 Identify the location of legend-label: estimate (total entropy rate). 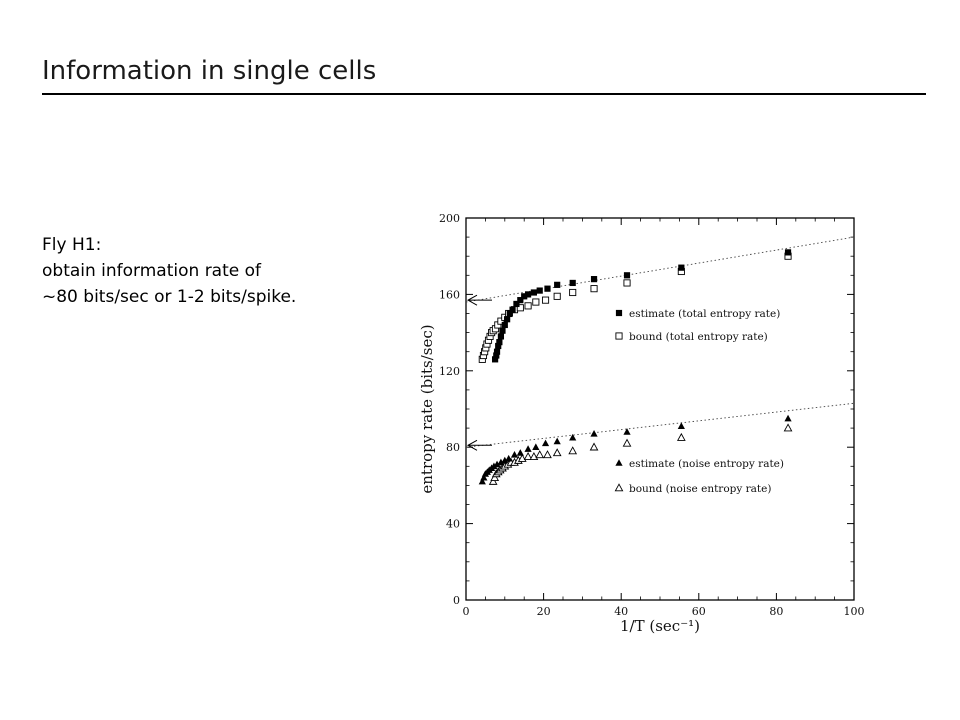
(704, 314).